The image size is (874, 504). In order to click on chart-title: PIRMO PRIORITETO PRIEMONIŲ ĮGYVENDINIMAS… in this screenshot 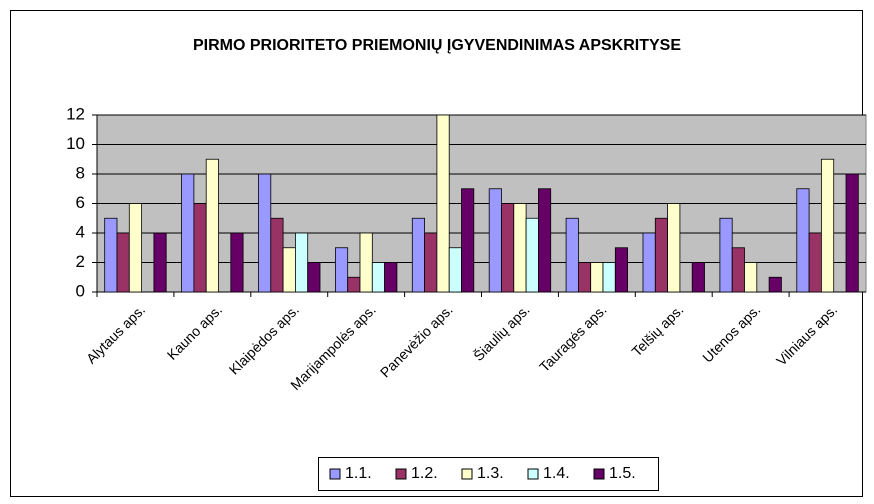, I will do `click(437, 45)`.